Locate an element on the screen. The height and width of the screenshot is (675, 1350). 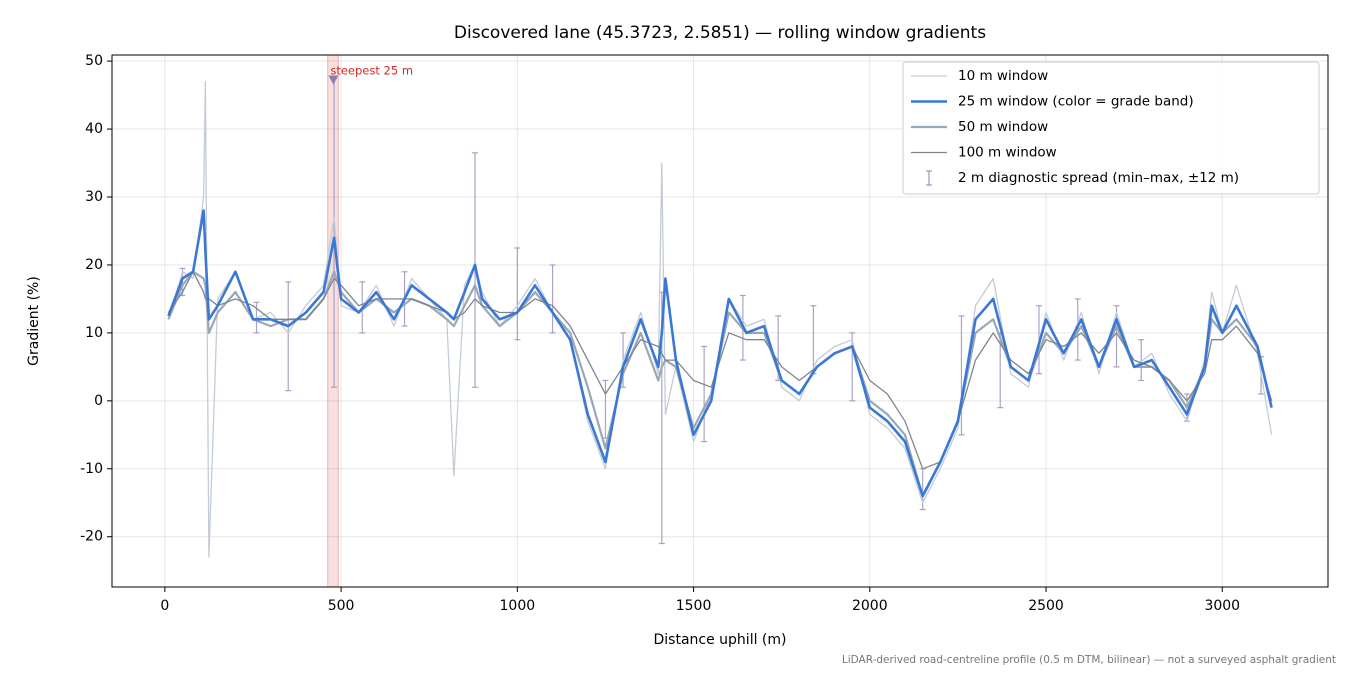
highlight-span is located at coordinates (333, 321).